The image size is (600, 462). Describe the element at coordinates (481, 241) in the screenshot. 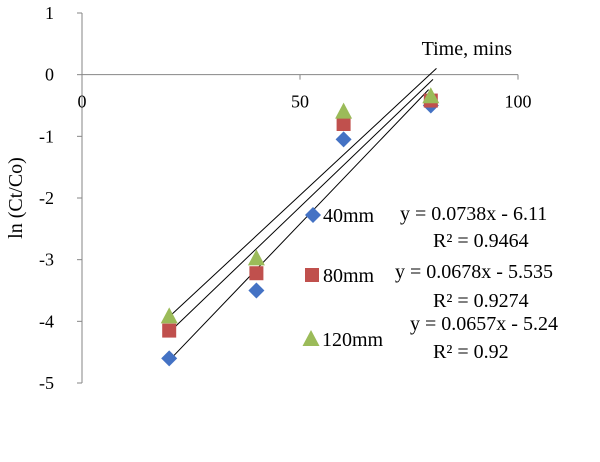

I see `trendline-r2-40mm: R² = 0.9464` at that location.